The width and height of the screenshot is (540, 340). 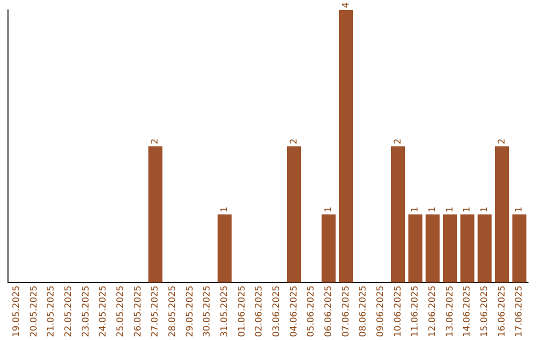 What do you see at coordinates (17, 311) in the screenshot?
I see `x-tick-label: 19.05.2025` at bounding box center [17, 311].